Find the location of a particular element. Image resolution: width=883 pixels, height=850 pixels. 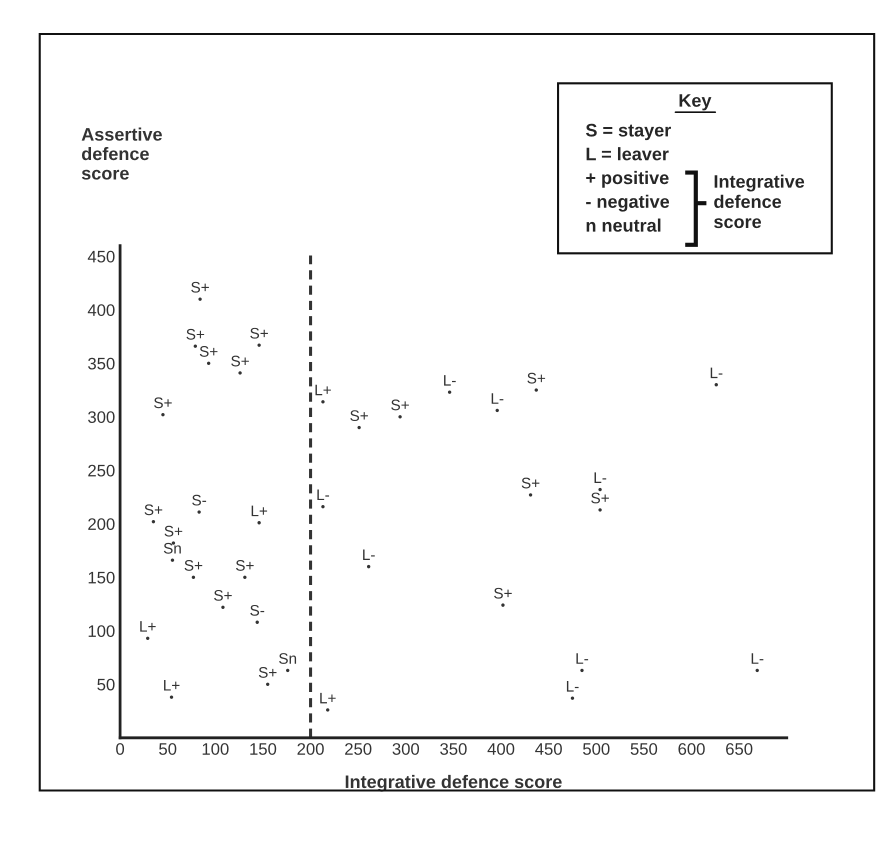

series-label: L+ is located at coordinates (260, 511).